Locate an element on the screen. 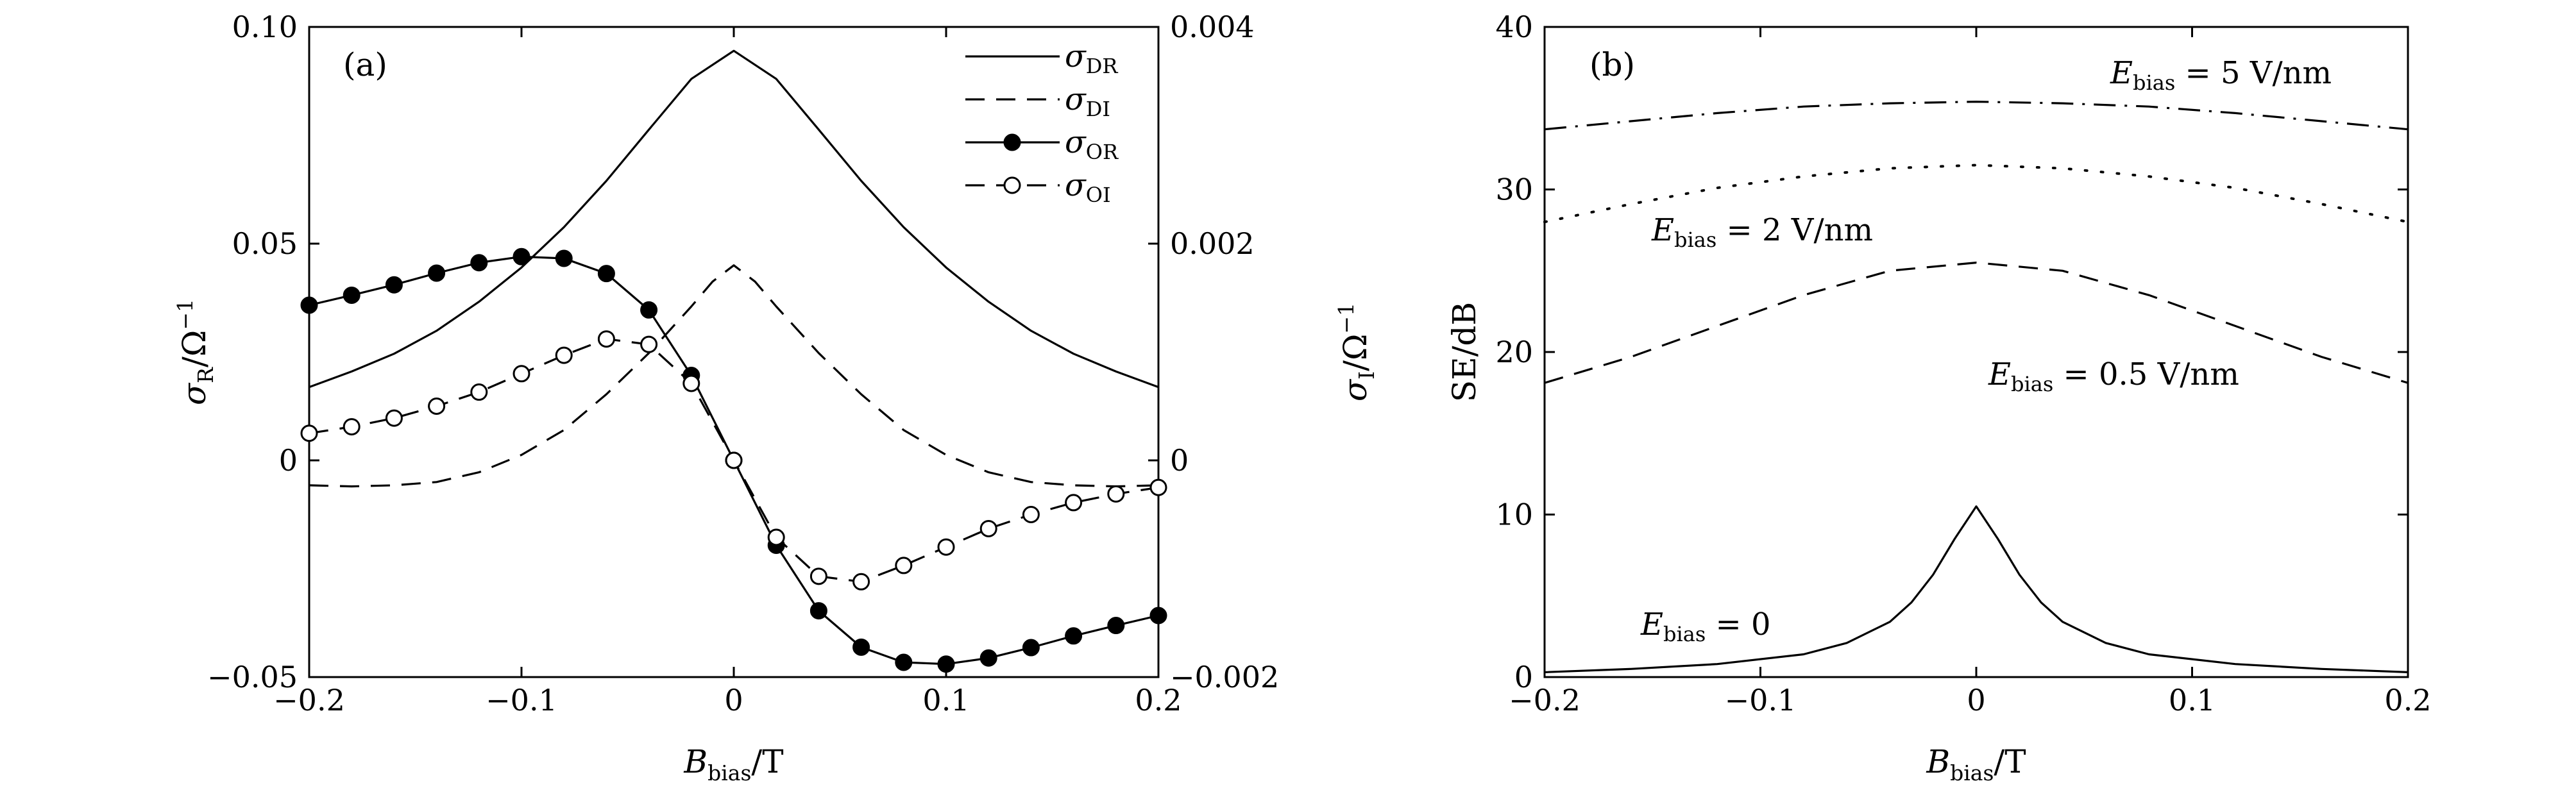 Image resolution: width=2576 pixels, height=788 pixels. annotation-ebias-0: Ebias = 0 is located at coordinates (1705, 626).